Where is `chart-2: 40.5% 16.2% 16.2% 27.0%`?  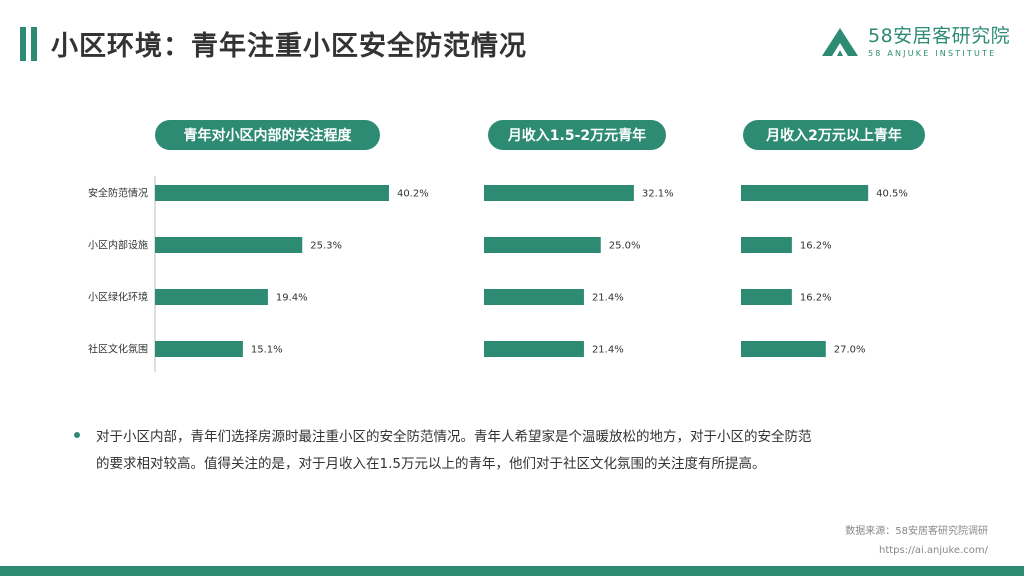 chart-2: 40.5% 16.2% 16.2% 27.0% is located at coordinates (824, 271).